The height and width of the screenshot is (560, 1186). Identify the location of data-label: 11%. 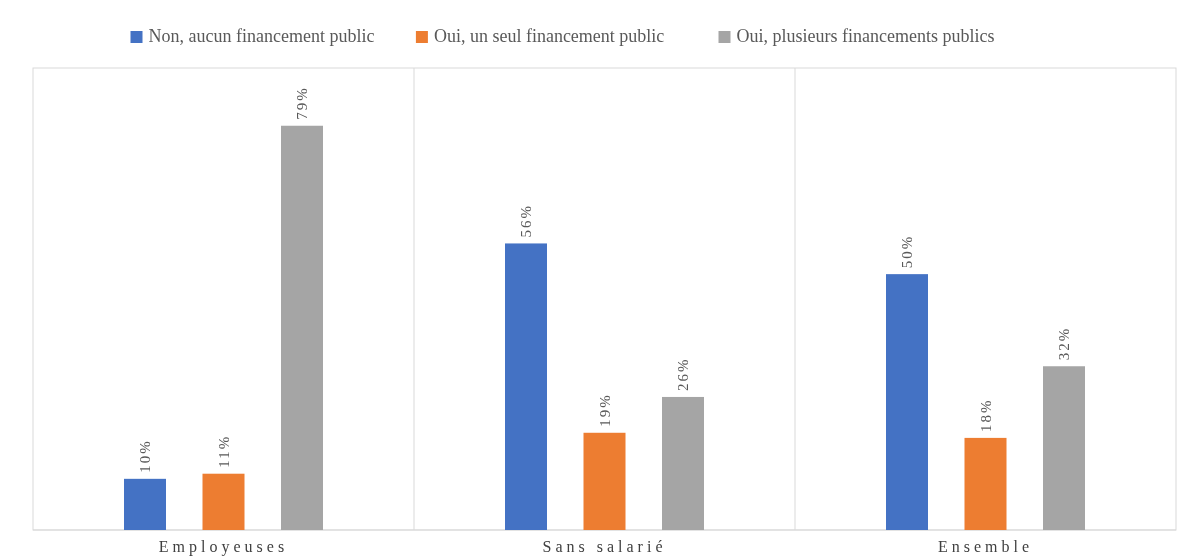
(223, 451).